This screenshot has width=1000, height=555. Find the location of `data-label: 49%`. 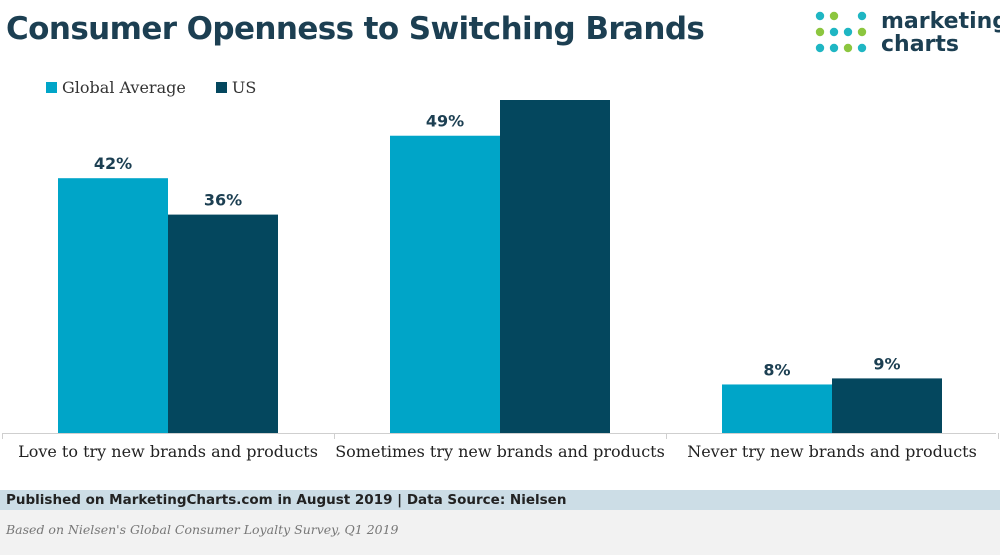

data-label: 49% is located at coordinates (445, 121).